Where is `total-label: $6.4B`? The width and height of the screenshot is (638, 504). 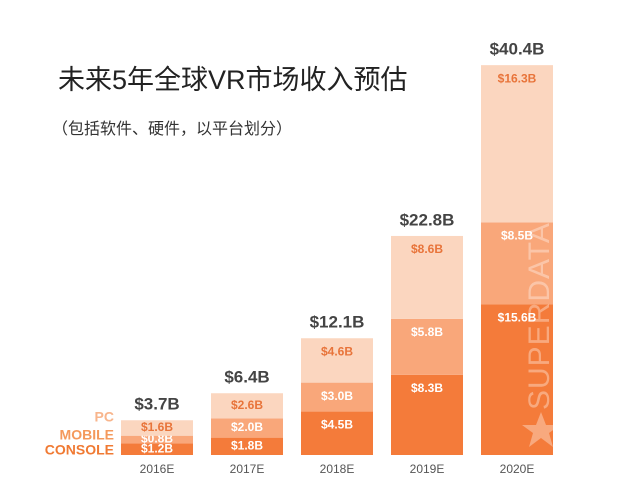 total-label: $6.4B is located at coordinates (246, 377).